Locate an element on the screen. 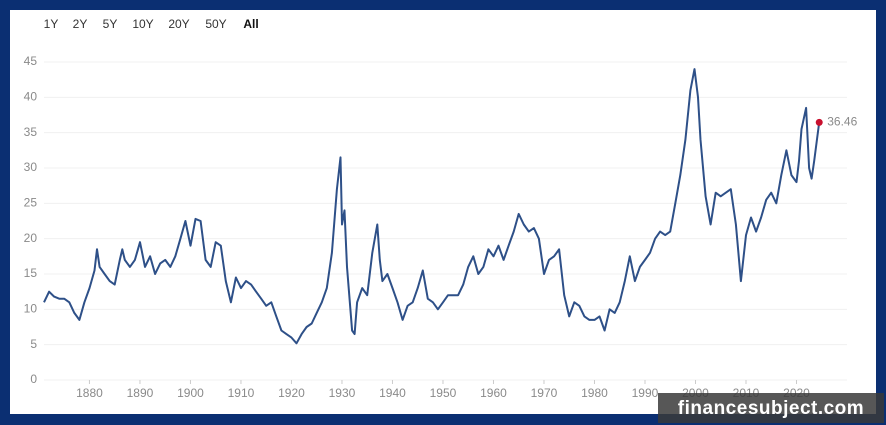  y-tick-label: 30 is located at coordinates (31, 167).